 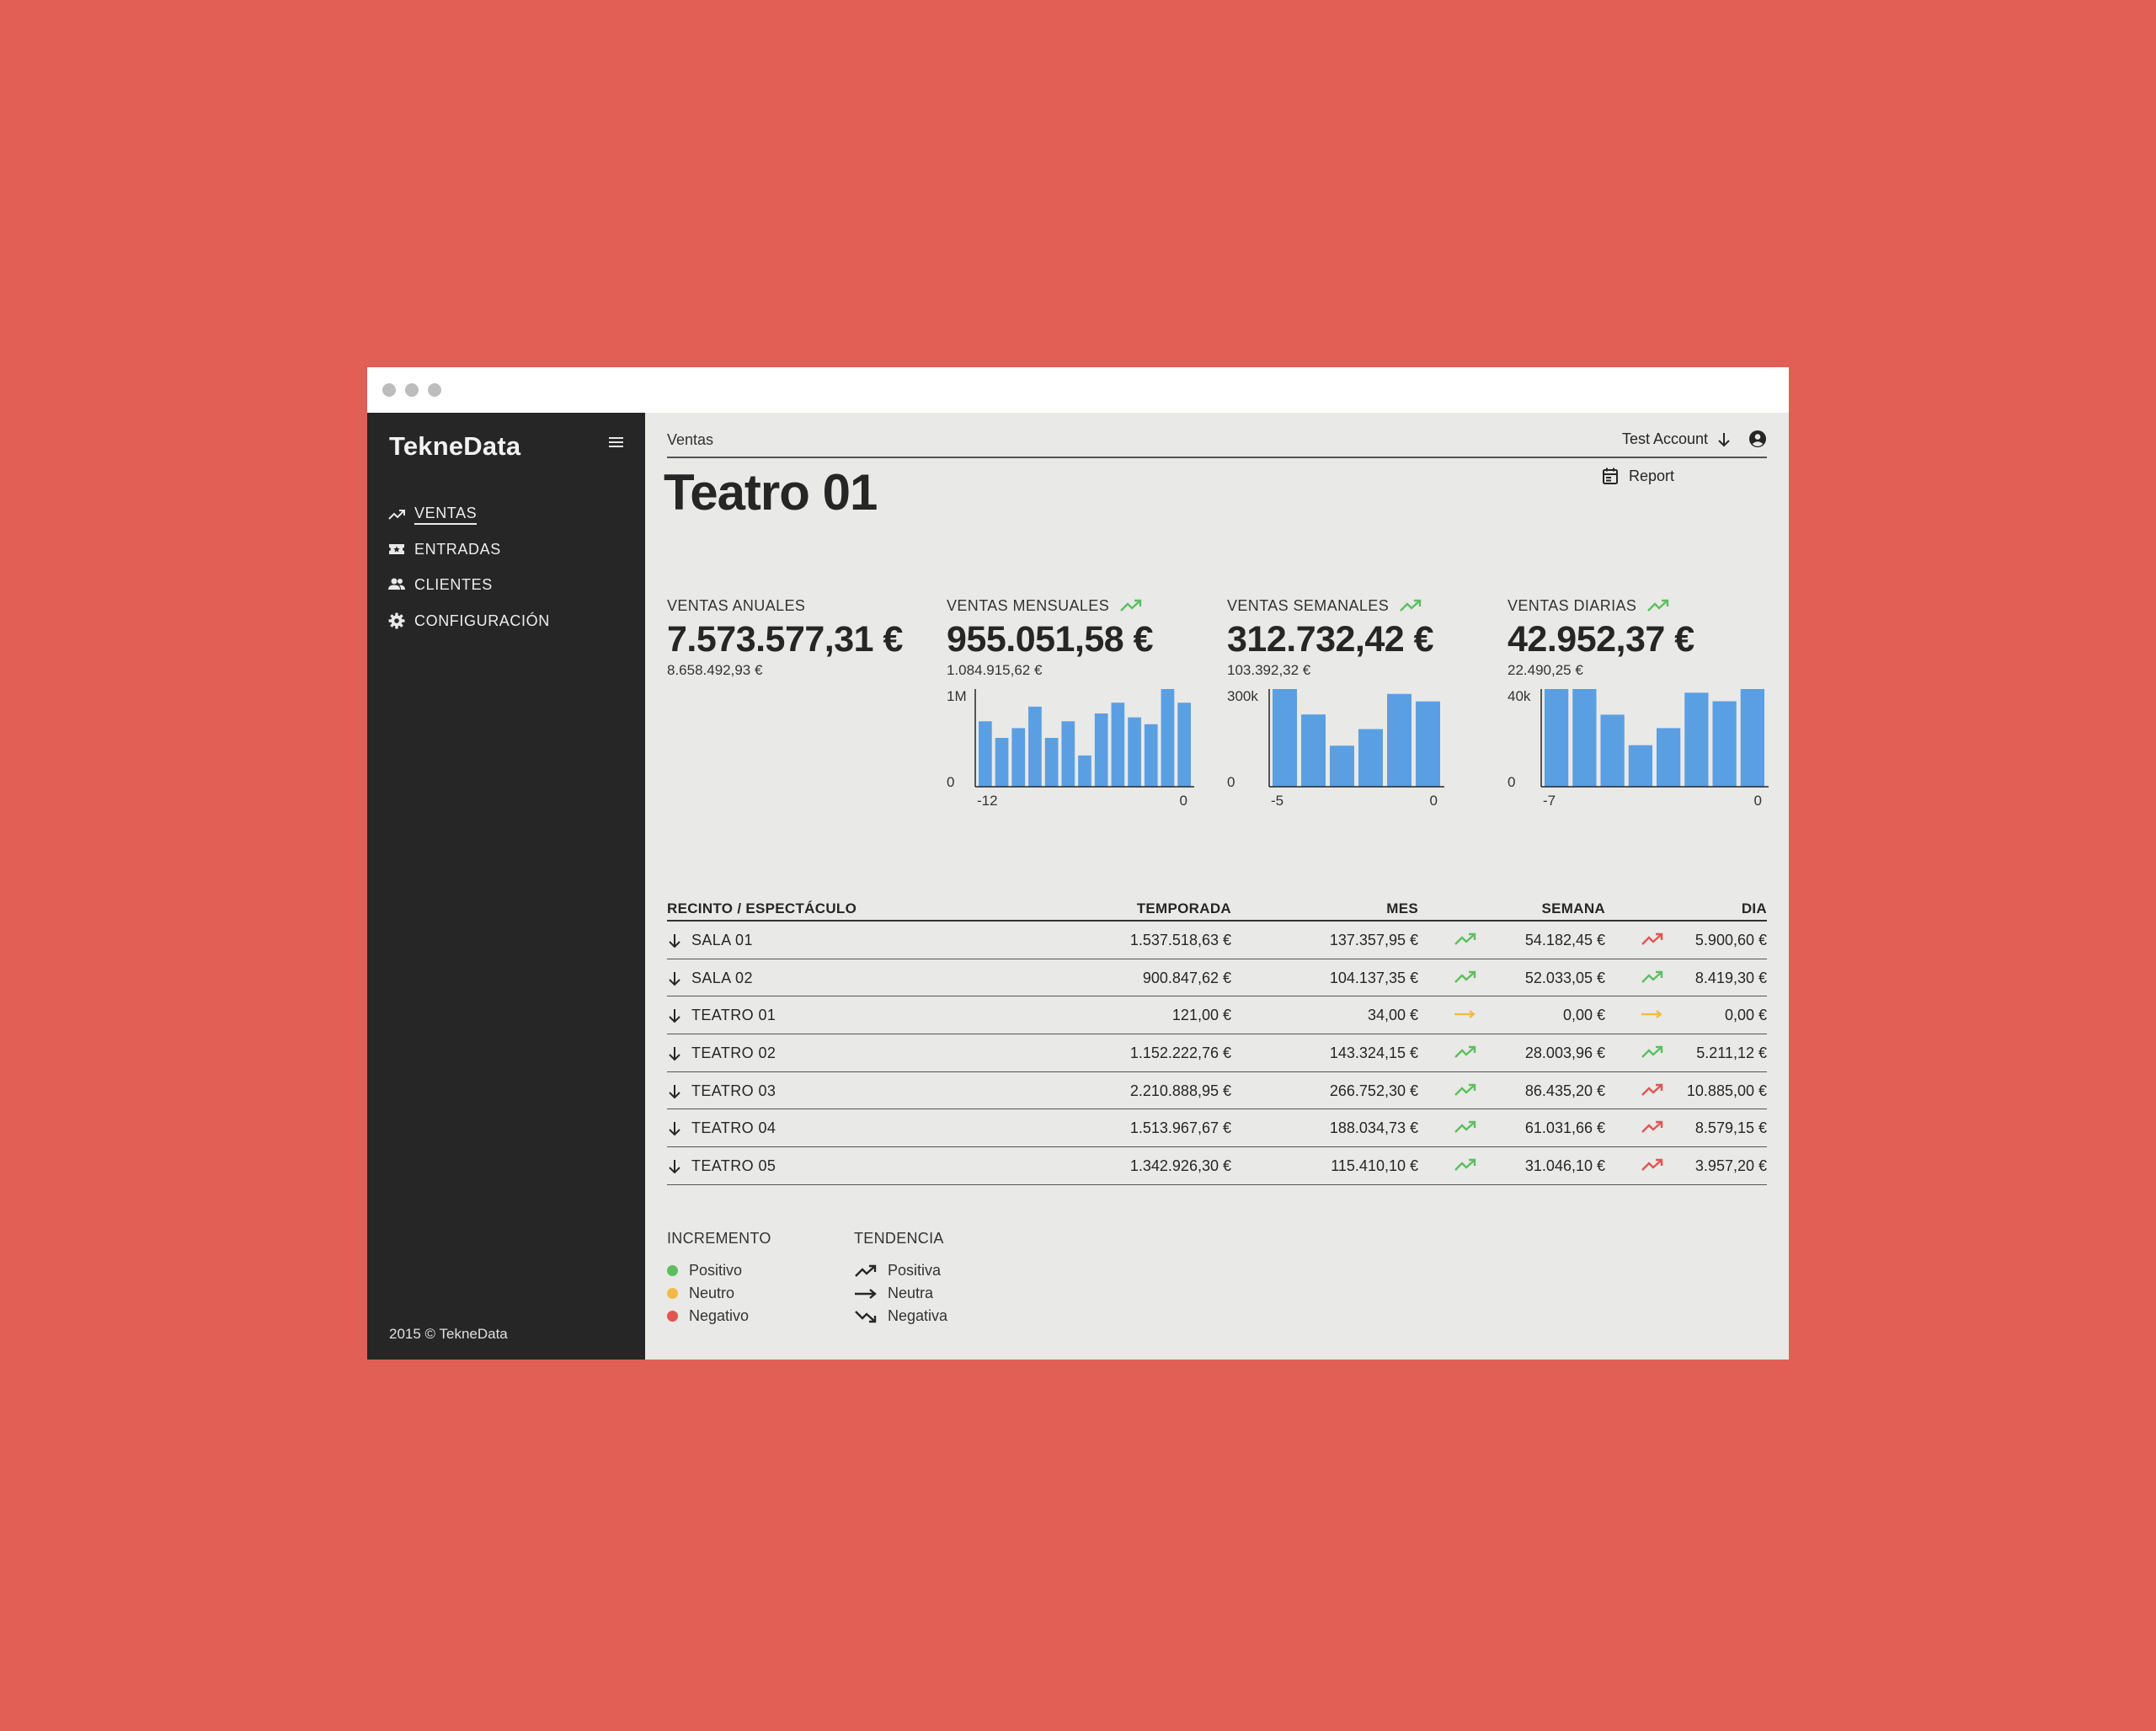 I want to click on menu-icon, so click(x=616, y=442).